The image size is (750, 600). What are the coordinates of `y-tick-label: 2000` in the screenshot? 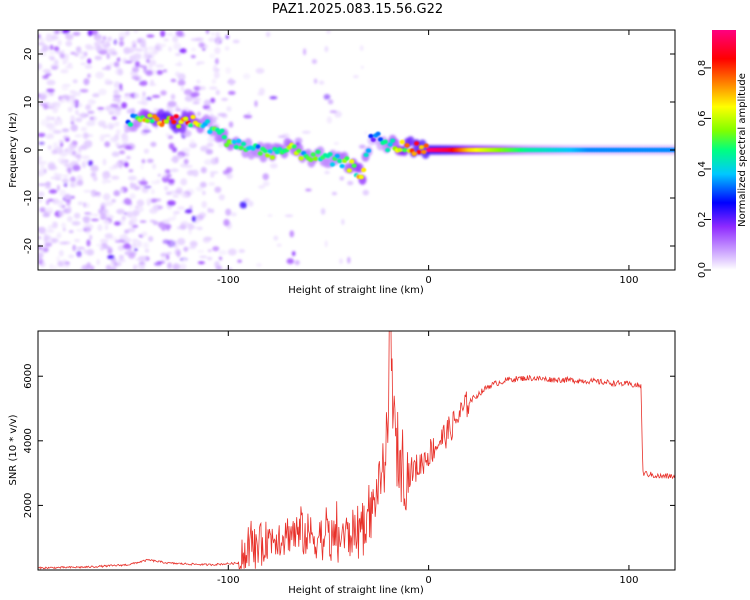 It's located at (28, 505).